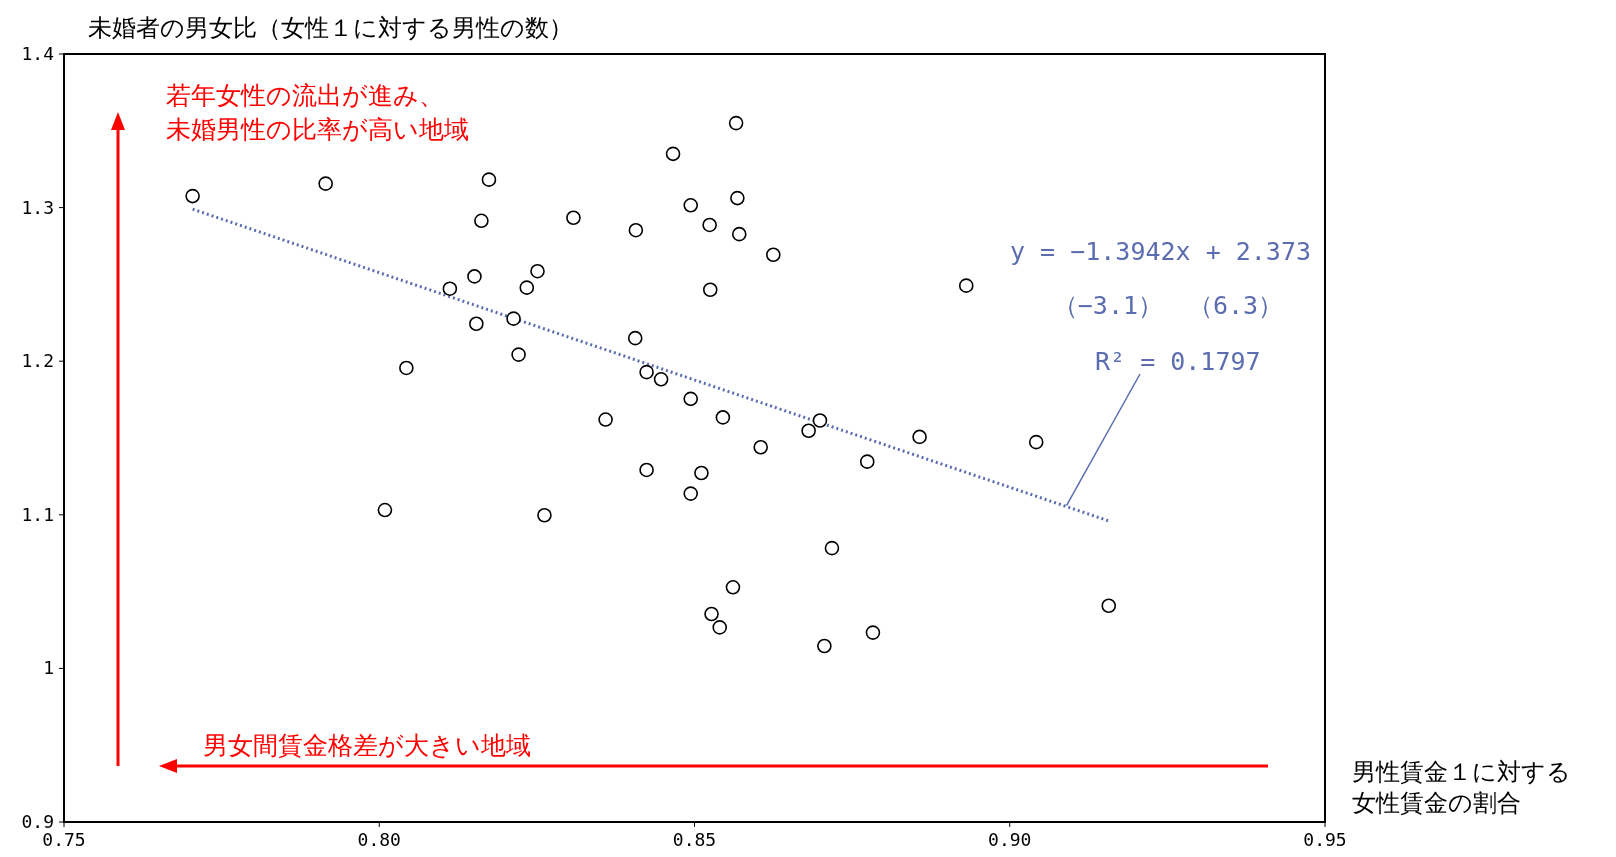 The height and width of the screenshot is (857, 1616). Describe the element at coordinates (37, 53) in the screenshot. I see `y-tick-label: 1.4` at that location.